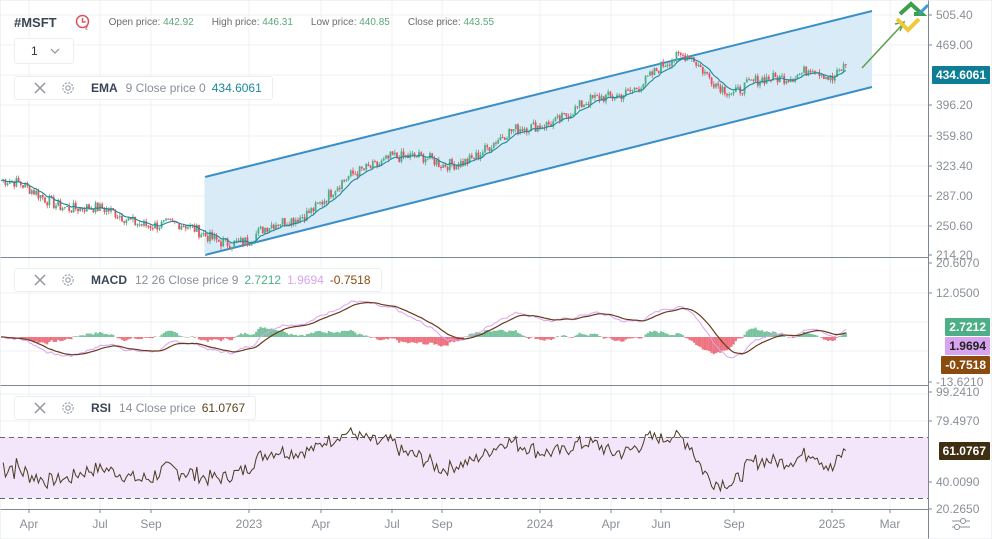 The image size is (992, 539). I want to click on time-tick-label: 2025, so click(832, 524).